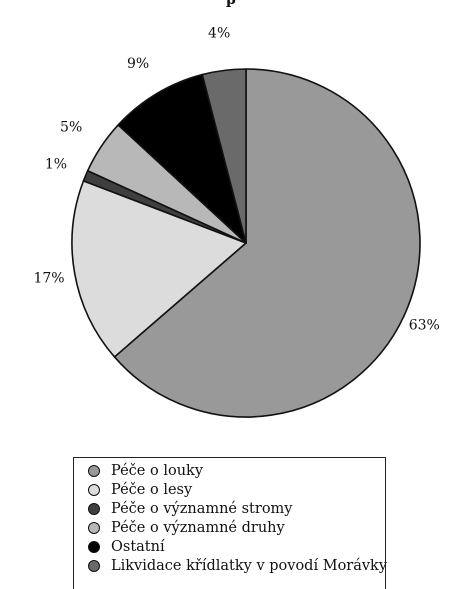  Describe the element at coordinates (236, 546) in the screenshot. I see `legend-item: Ostatní` at that location.